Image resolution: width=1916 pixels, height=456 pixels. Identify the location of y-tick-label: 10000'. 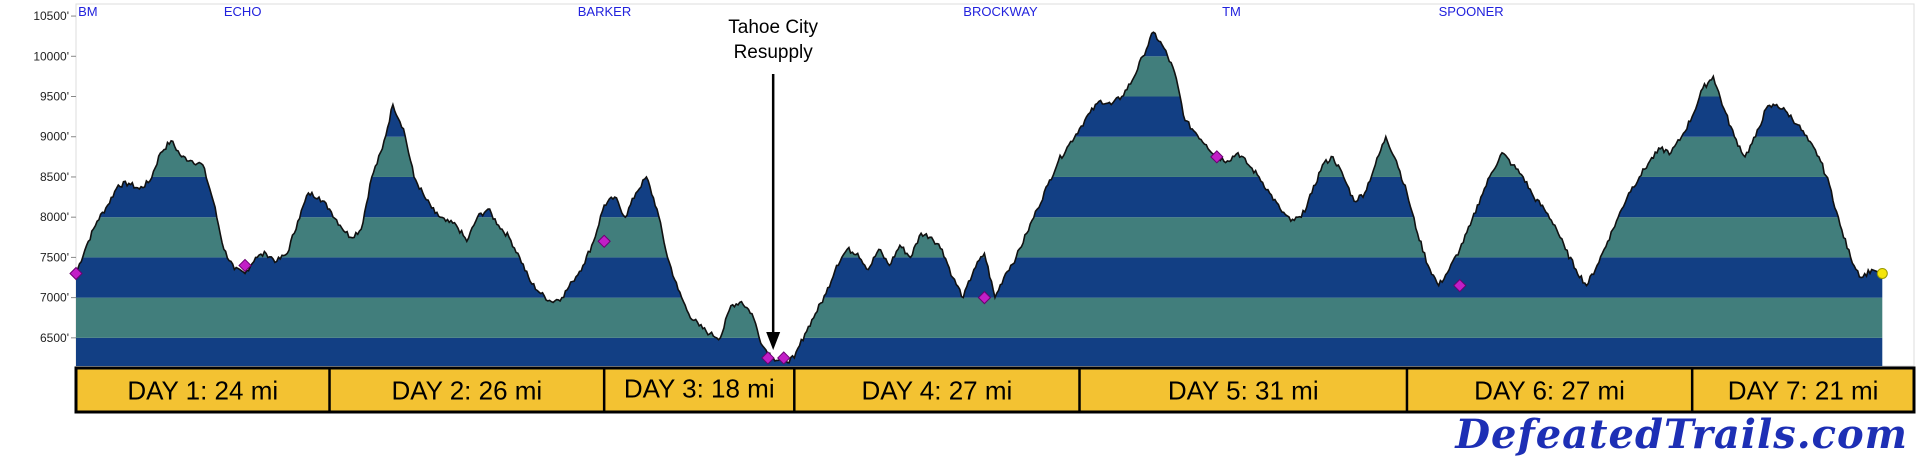
(51, 56).